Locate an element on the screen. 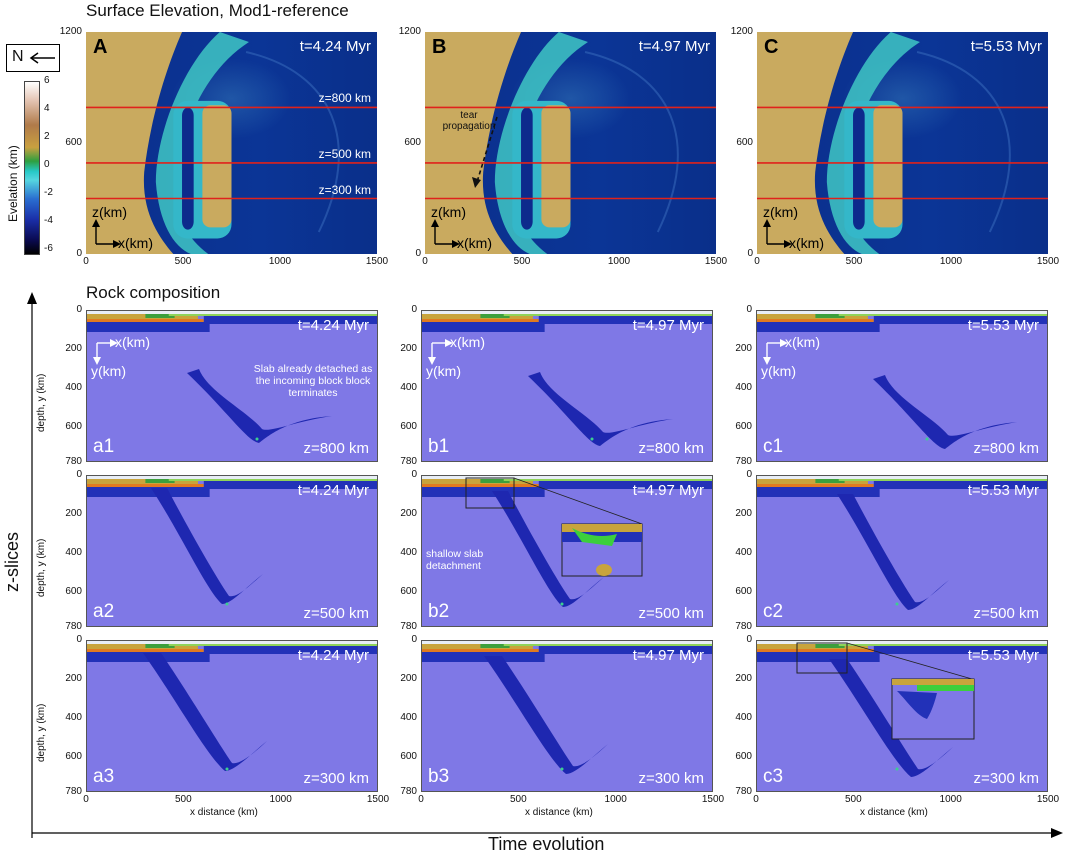  panel-letter: B is located at coordinates (439, 47).